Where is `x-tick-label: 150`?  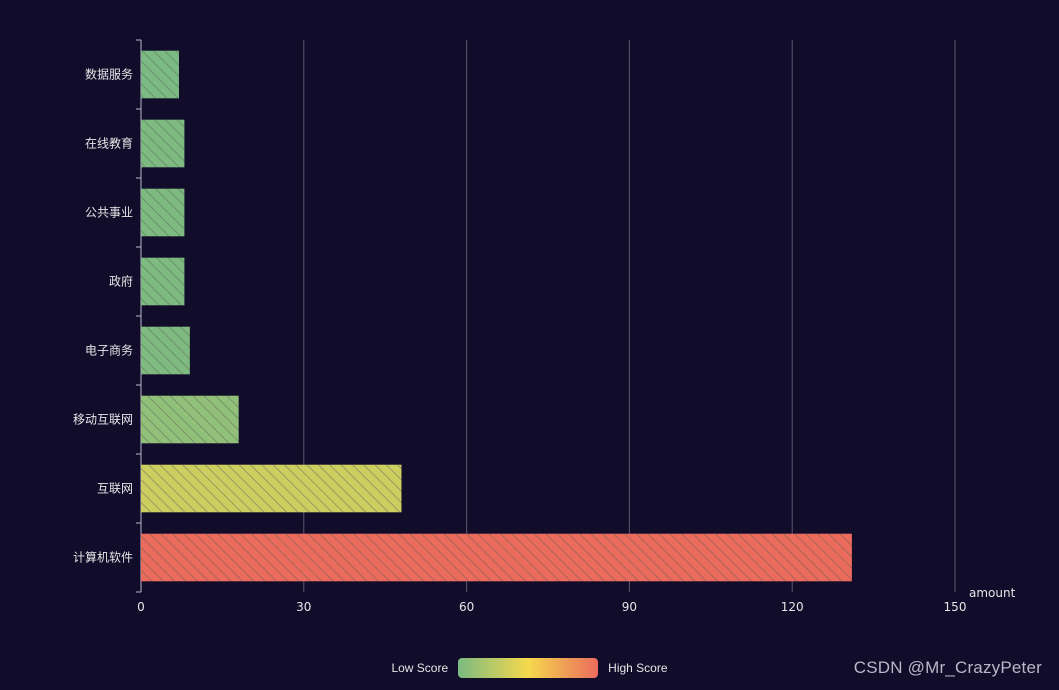 x-tick-label: 150 is located at coordinates (955, 607).